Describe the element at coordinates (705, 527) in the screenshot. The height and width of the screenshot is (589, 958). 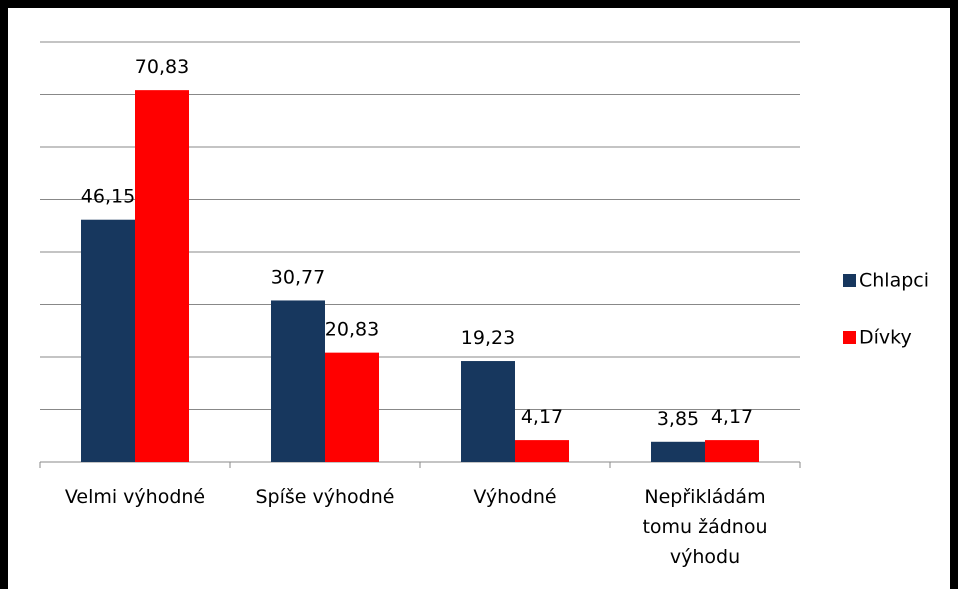
I see `x-tick-label: Nepřikládám tomu žádnou výhodu` at that location.